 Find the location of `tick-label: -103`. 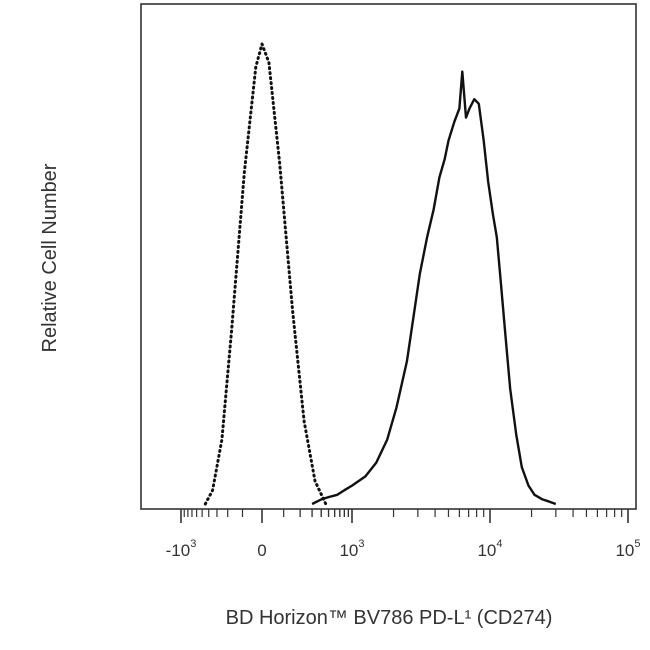

tick-label: -103 is located at coordinates (181, 549).